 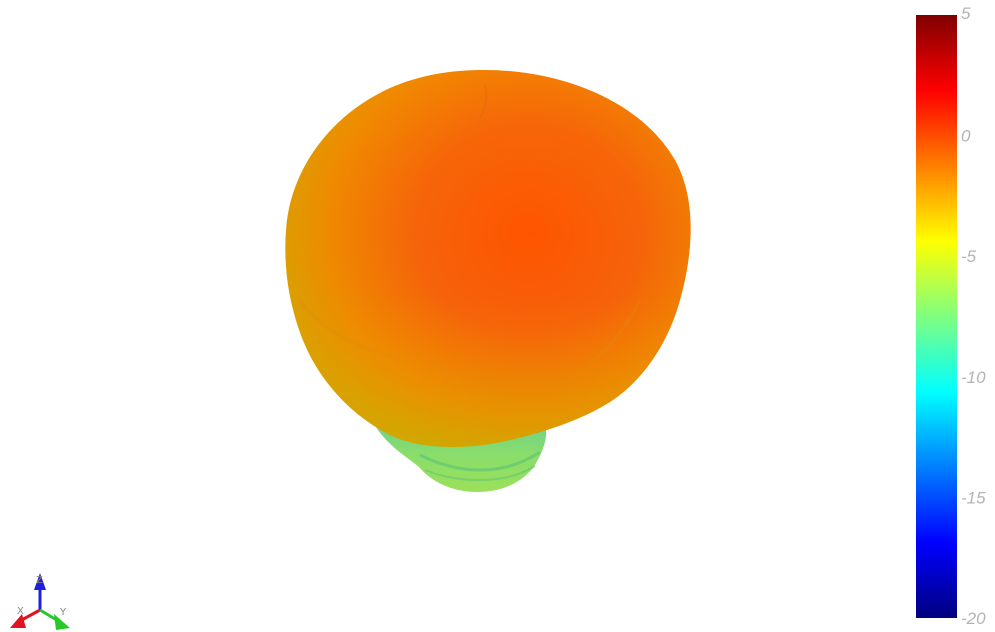 What do you see at coordinates (973, 618) in the screenshot?
I see `colorbar-tick-label: -20` at bounding box center [973, 618].